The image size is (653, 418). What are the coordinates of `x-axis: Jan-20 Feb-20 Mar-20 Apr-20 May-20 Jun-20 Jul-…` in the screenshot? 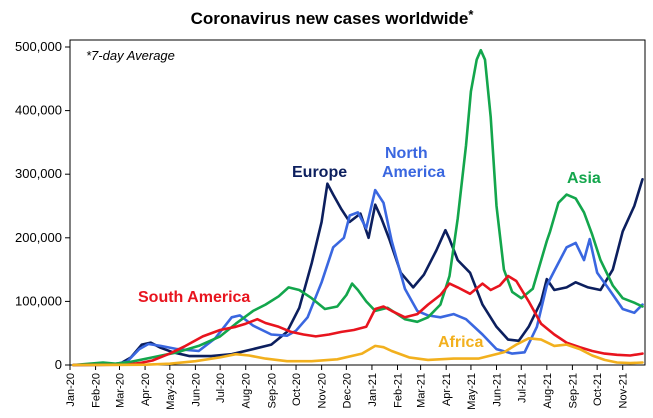 It's located at (347, 387).